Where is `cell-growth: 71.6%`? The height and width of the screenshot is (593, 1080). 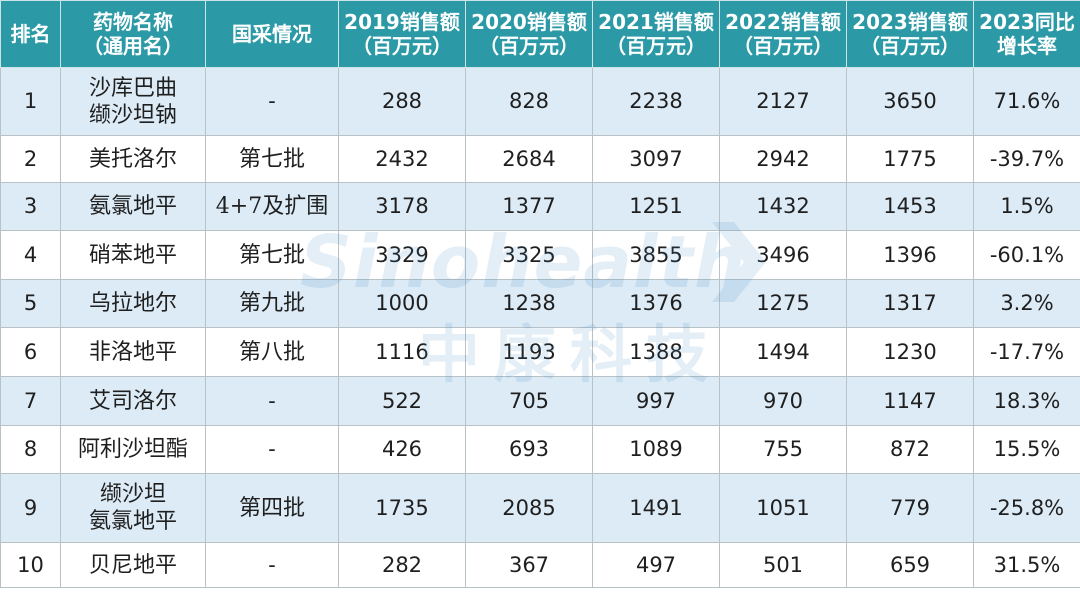 cell-growth: 71.6% is located at coordinates (1026, 101).